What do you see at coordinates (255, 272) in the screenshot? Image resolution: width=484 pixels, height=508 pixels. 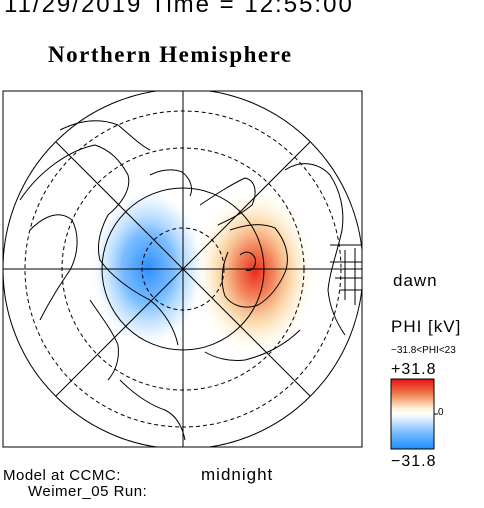 I see `positive-phi-cell` at bounding box center [255, 272].